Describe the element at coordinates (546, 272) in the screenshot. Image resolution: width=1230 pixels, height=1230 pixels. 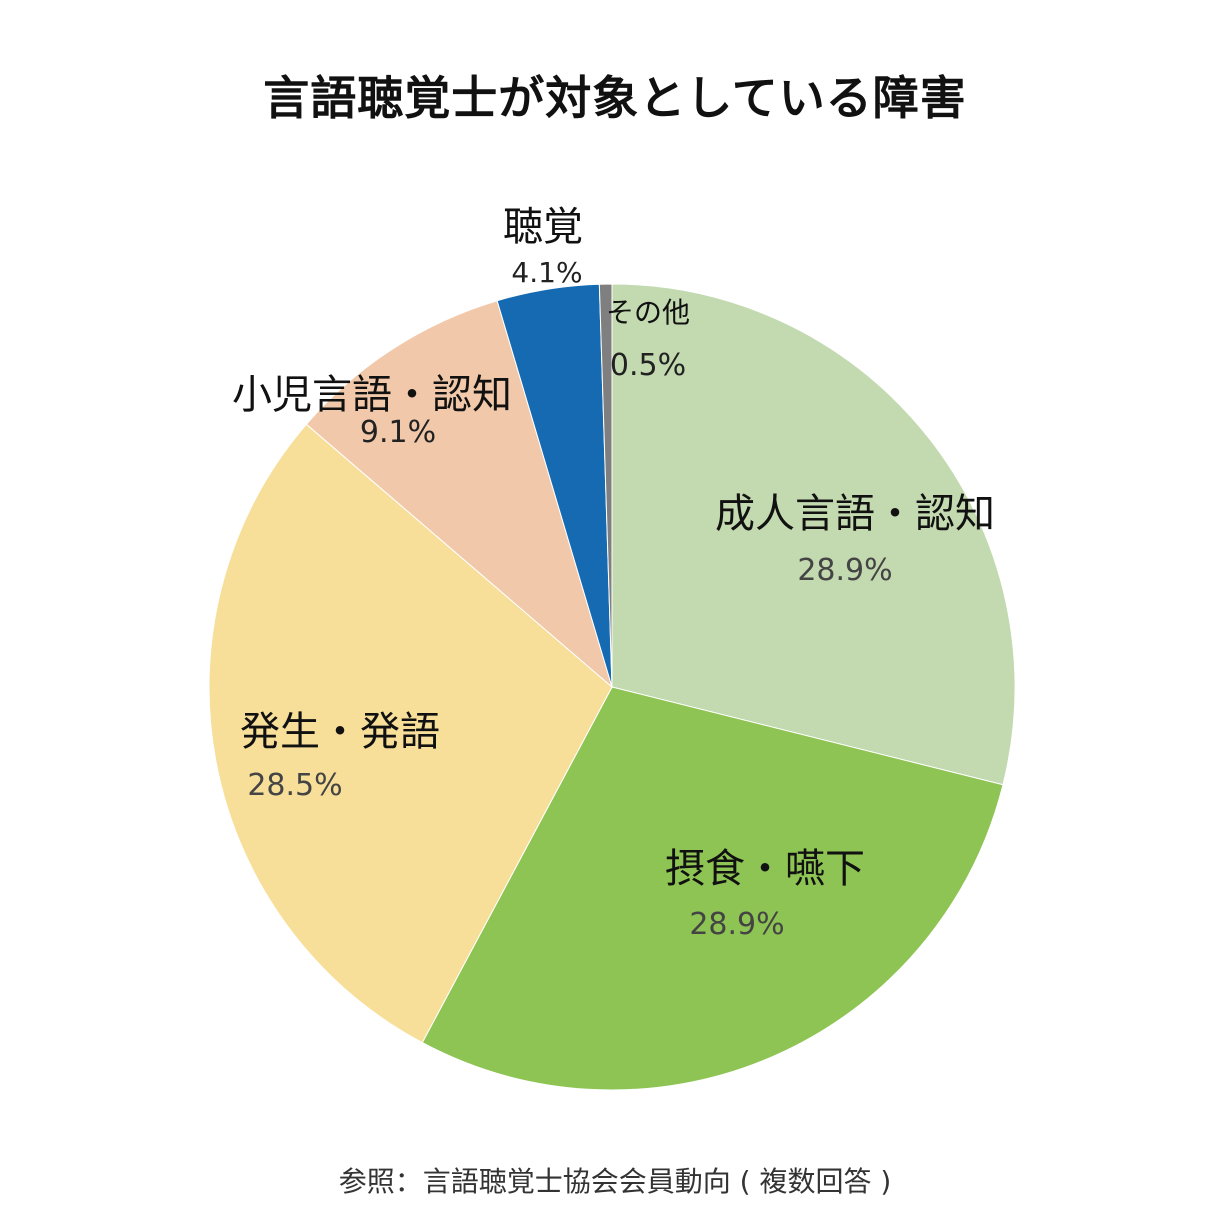
I see `slice-value-label: 4.1%` at that location.